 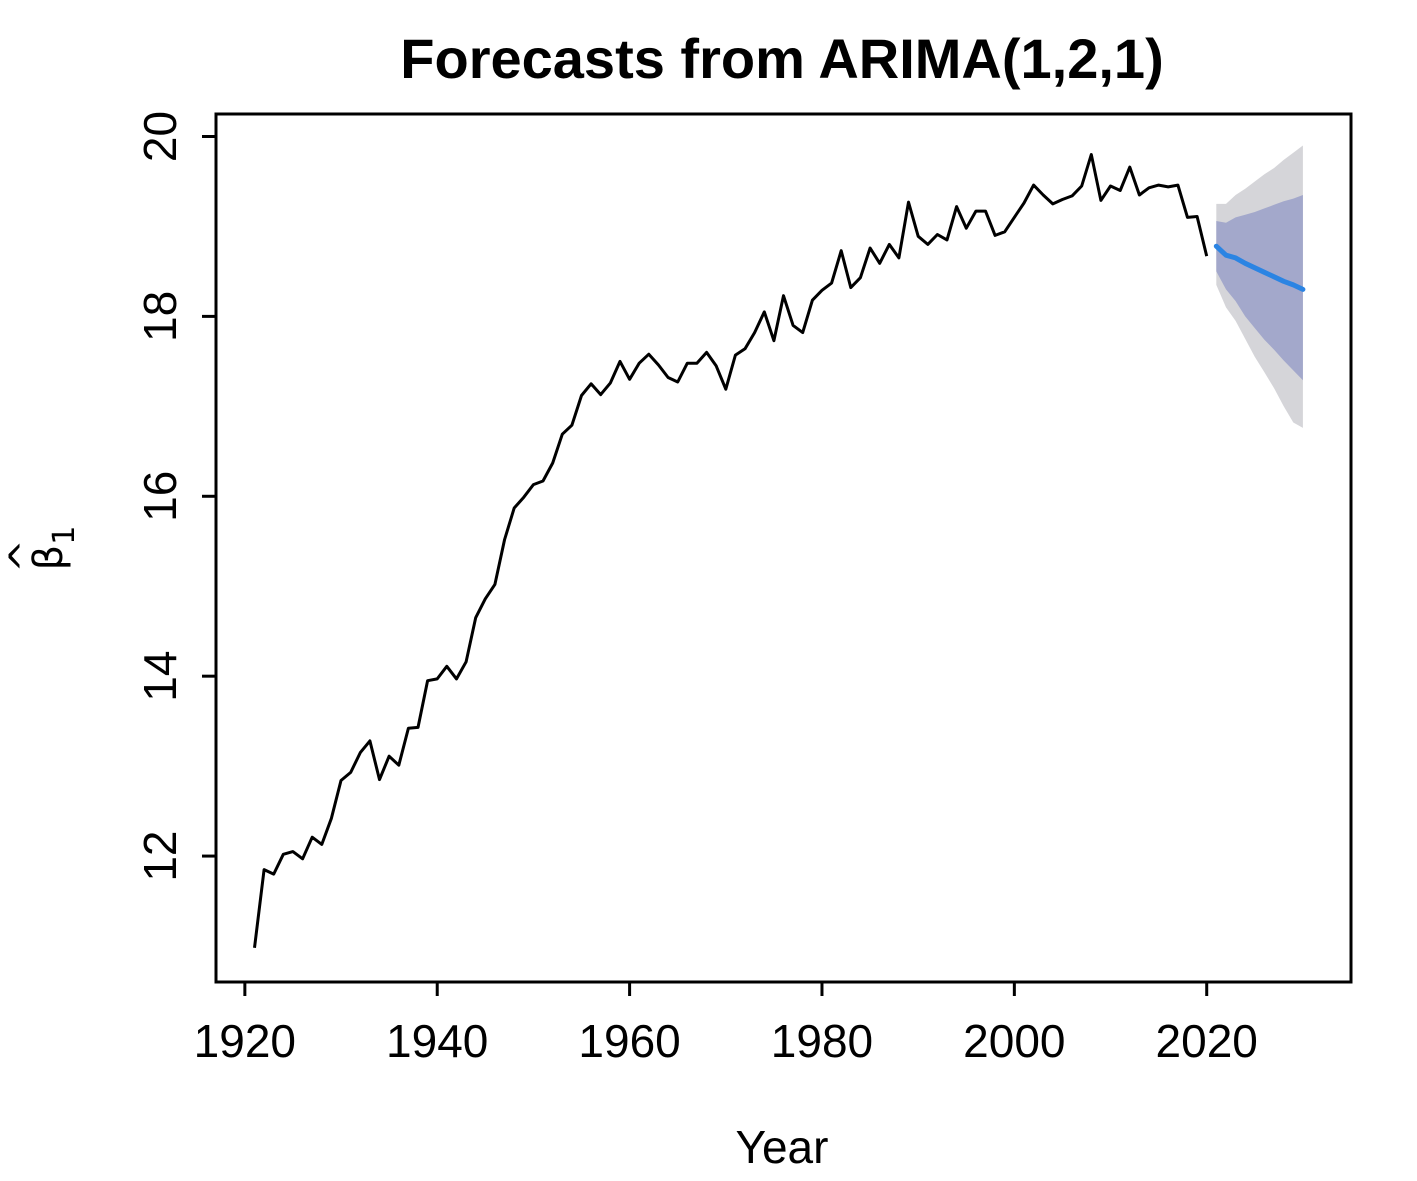 I want to click on y-axis: 12 14 16 18 20, so click(x=176, y=496).